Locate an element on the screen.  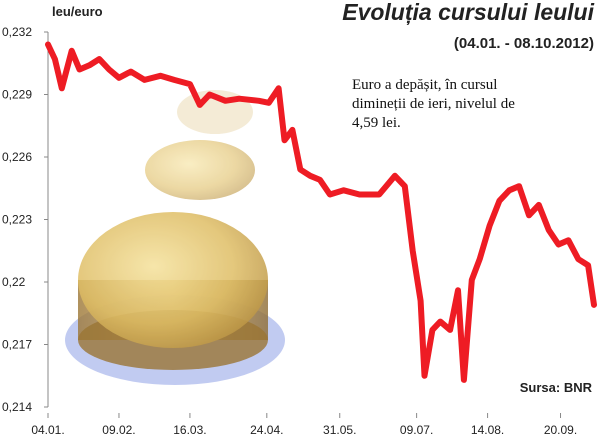
y-tick-label: 0,232 is located at coordinates (17, 32).